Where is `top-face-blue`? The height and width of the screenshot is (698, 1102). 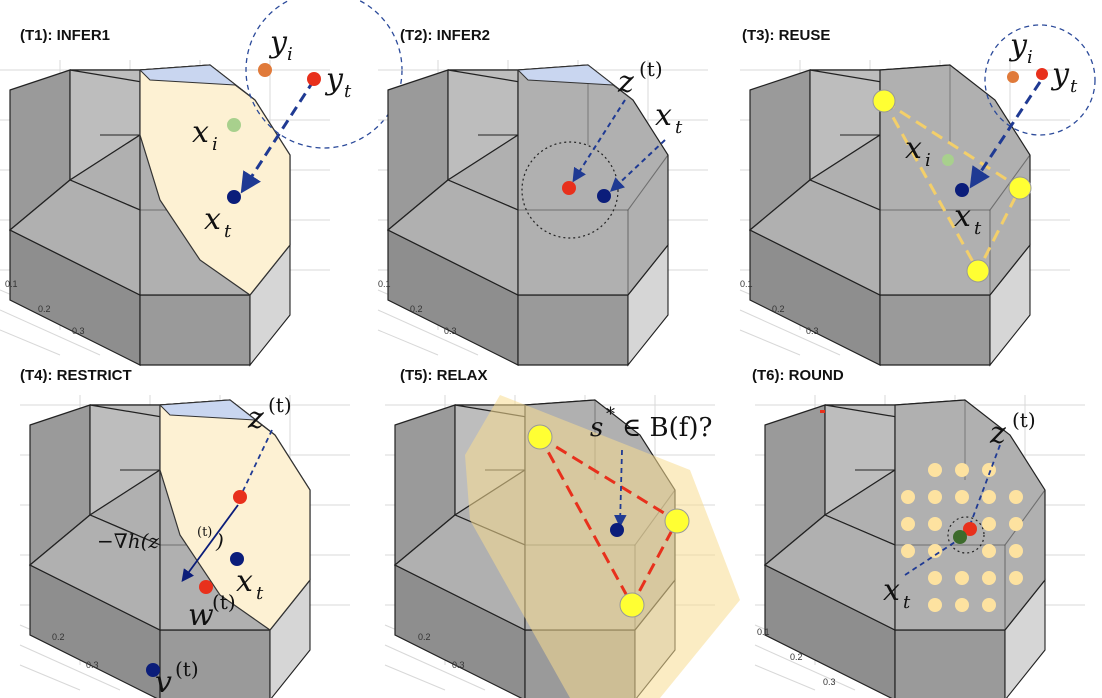
top-face-blue is located at coordinates (217, 417).